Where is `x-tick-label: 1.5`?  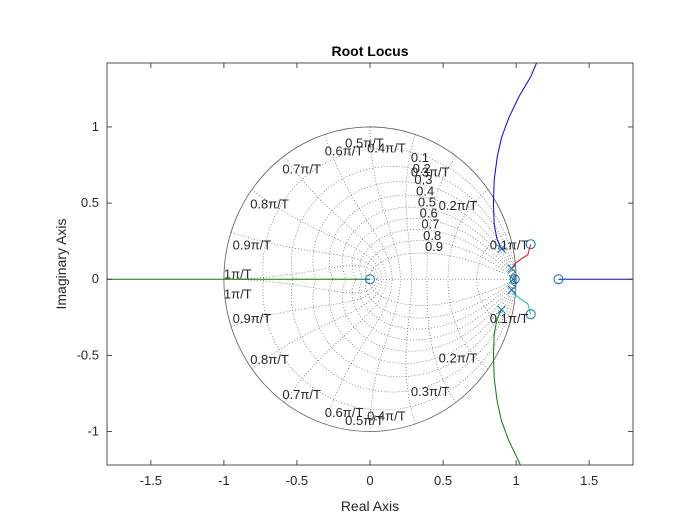
x-tick-label: 1.5 is located at coordinates (589, 480).